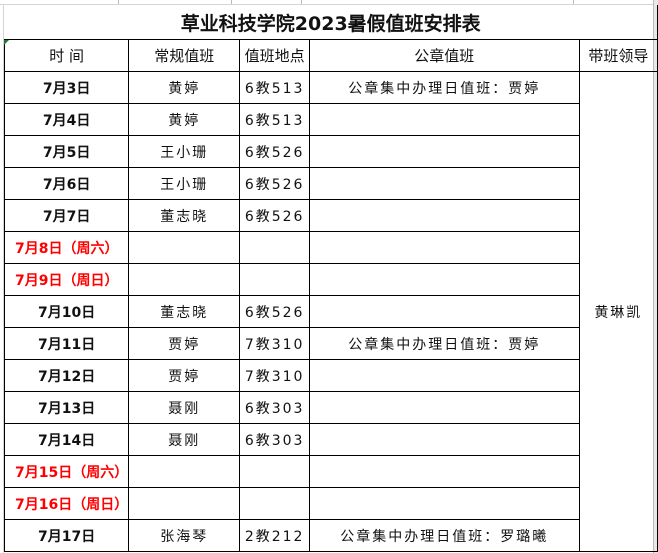 The image size is (658, 553). What do you see at coordinates (66, 183) in the screenshot?
I see `date-cell: 7月6日` at bounding box center [66, 183].